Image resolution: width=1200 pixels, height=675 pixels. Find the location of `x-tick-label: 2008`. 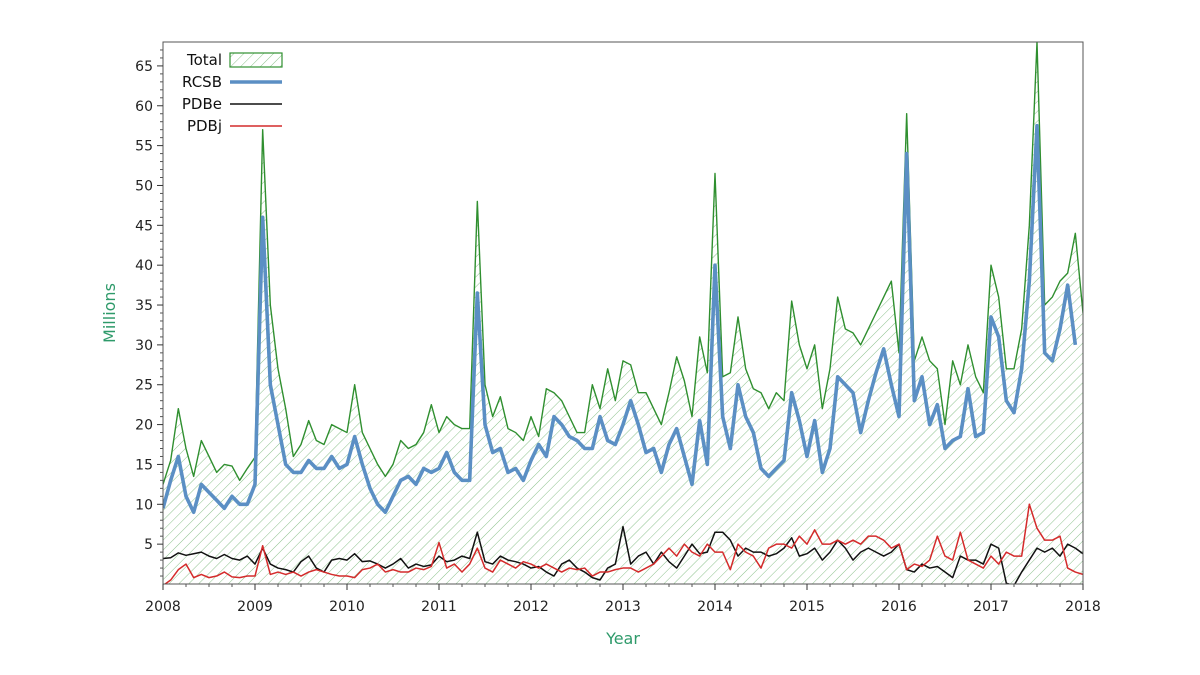

x-tick-label: 2008 is located at coordinates (163, 607).